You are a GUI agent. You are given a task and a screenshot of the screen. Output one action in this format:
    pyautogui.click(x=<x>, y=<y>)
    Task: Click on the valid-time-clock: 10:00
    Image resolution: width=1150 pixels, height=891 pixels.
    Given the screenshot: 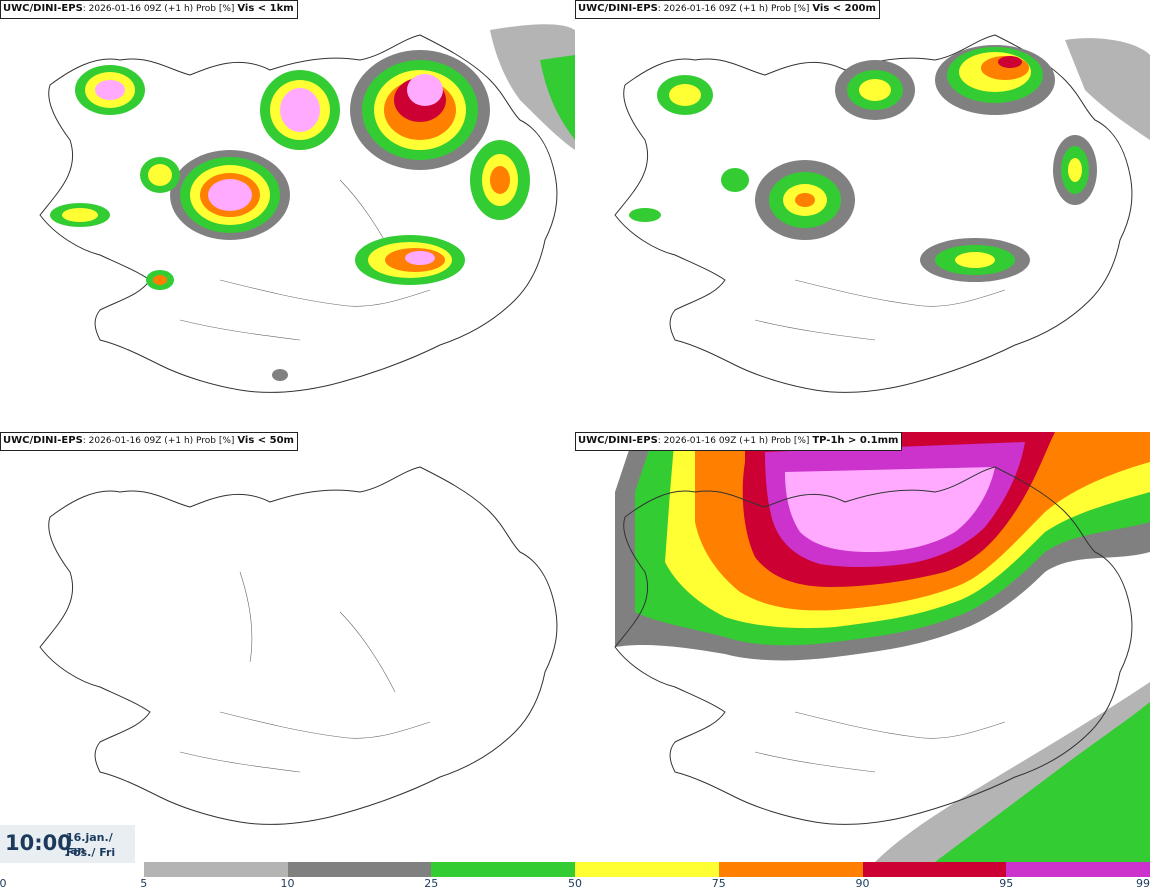 What is the action you would take?
    pyautogui.click(x=38, y=843)
    